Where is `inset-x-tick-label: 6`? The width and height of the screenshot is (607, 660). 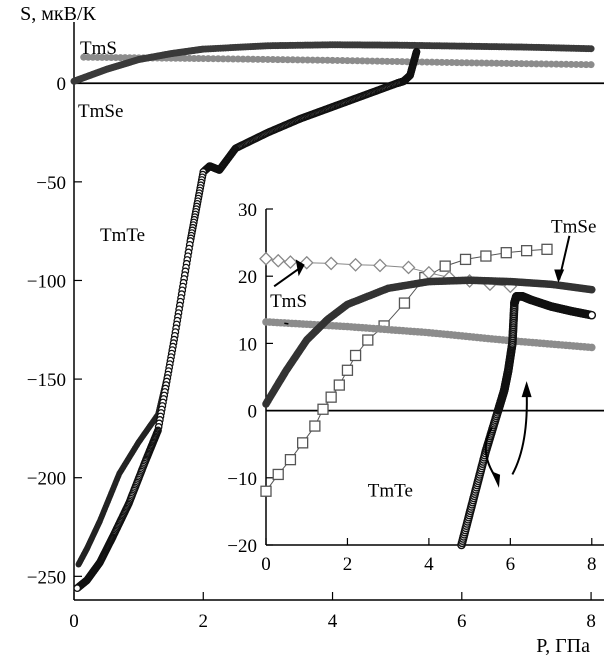
inset-x-tick-label: 6 is located at coordinates (511, 564).